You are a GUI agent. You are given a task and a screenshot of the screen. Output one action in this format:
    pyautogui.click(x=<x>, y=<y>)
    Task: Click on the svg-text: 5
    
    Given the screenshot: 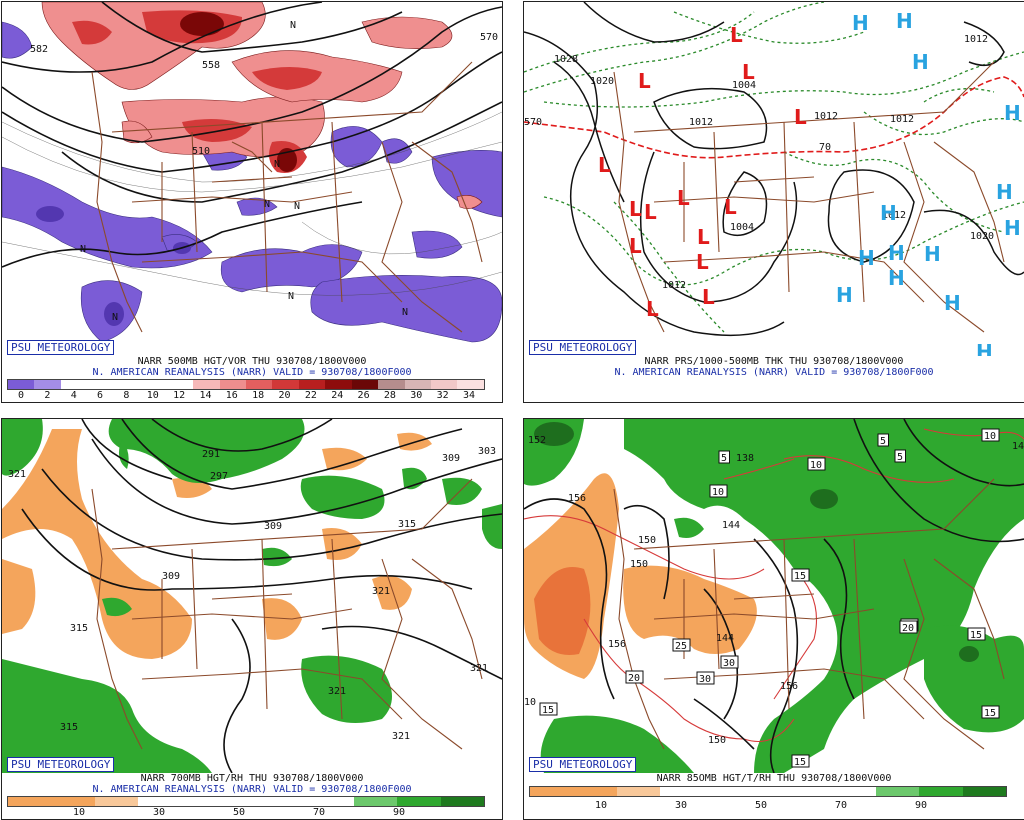 What is the action you would take?
    pyautogui.click(x=900, y=457)
    